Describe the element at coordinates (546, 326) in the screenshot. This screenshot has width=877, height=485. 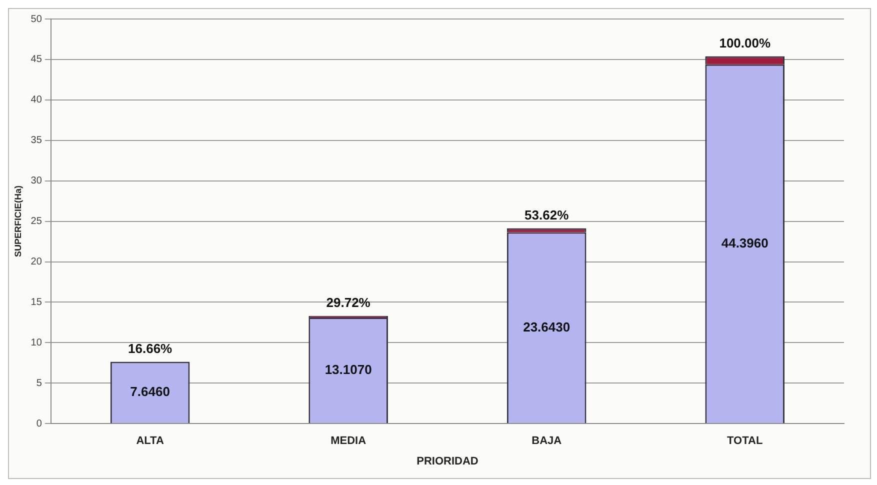
I see `data-label: 23.6430` at that location.